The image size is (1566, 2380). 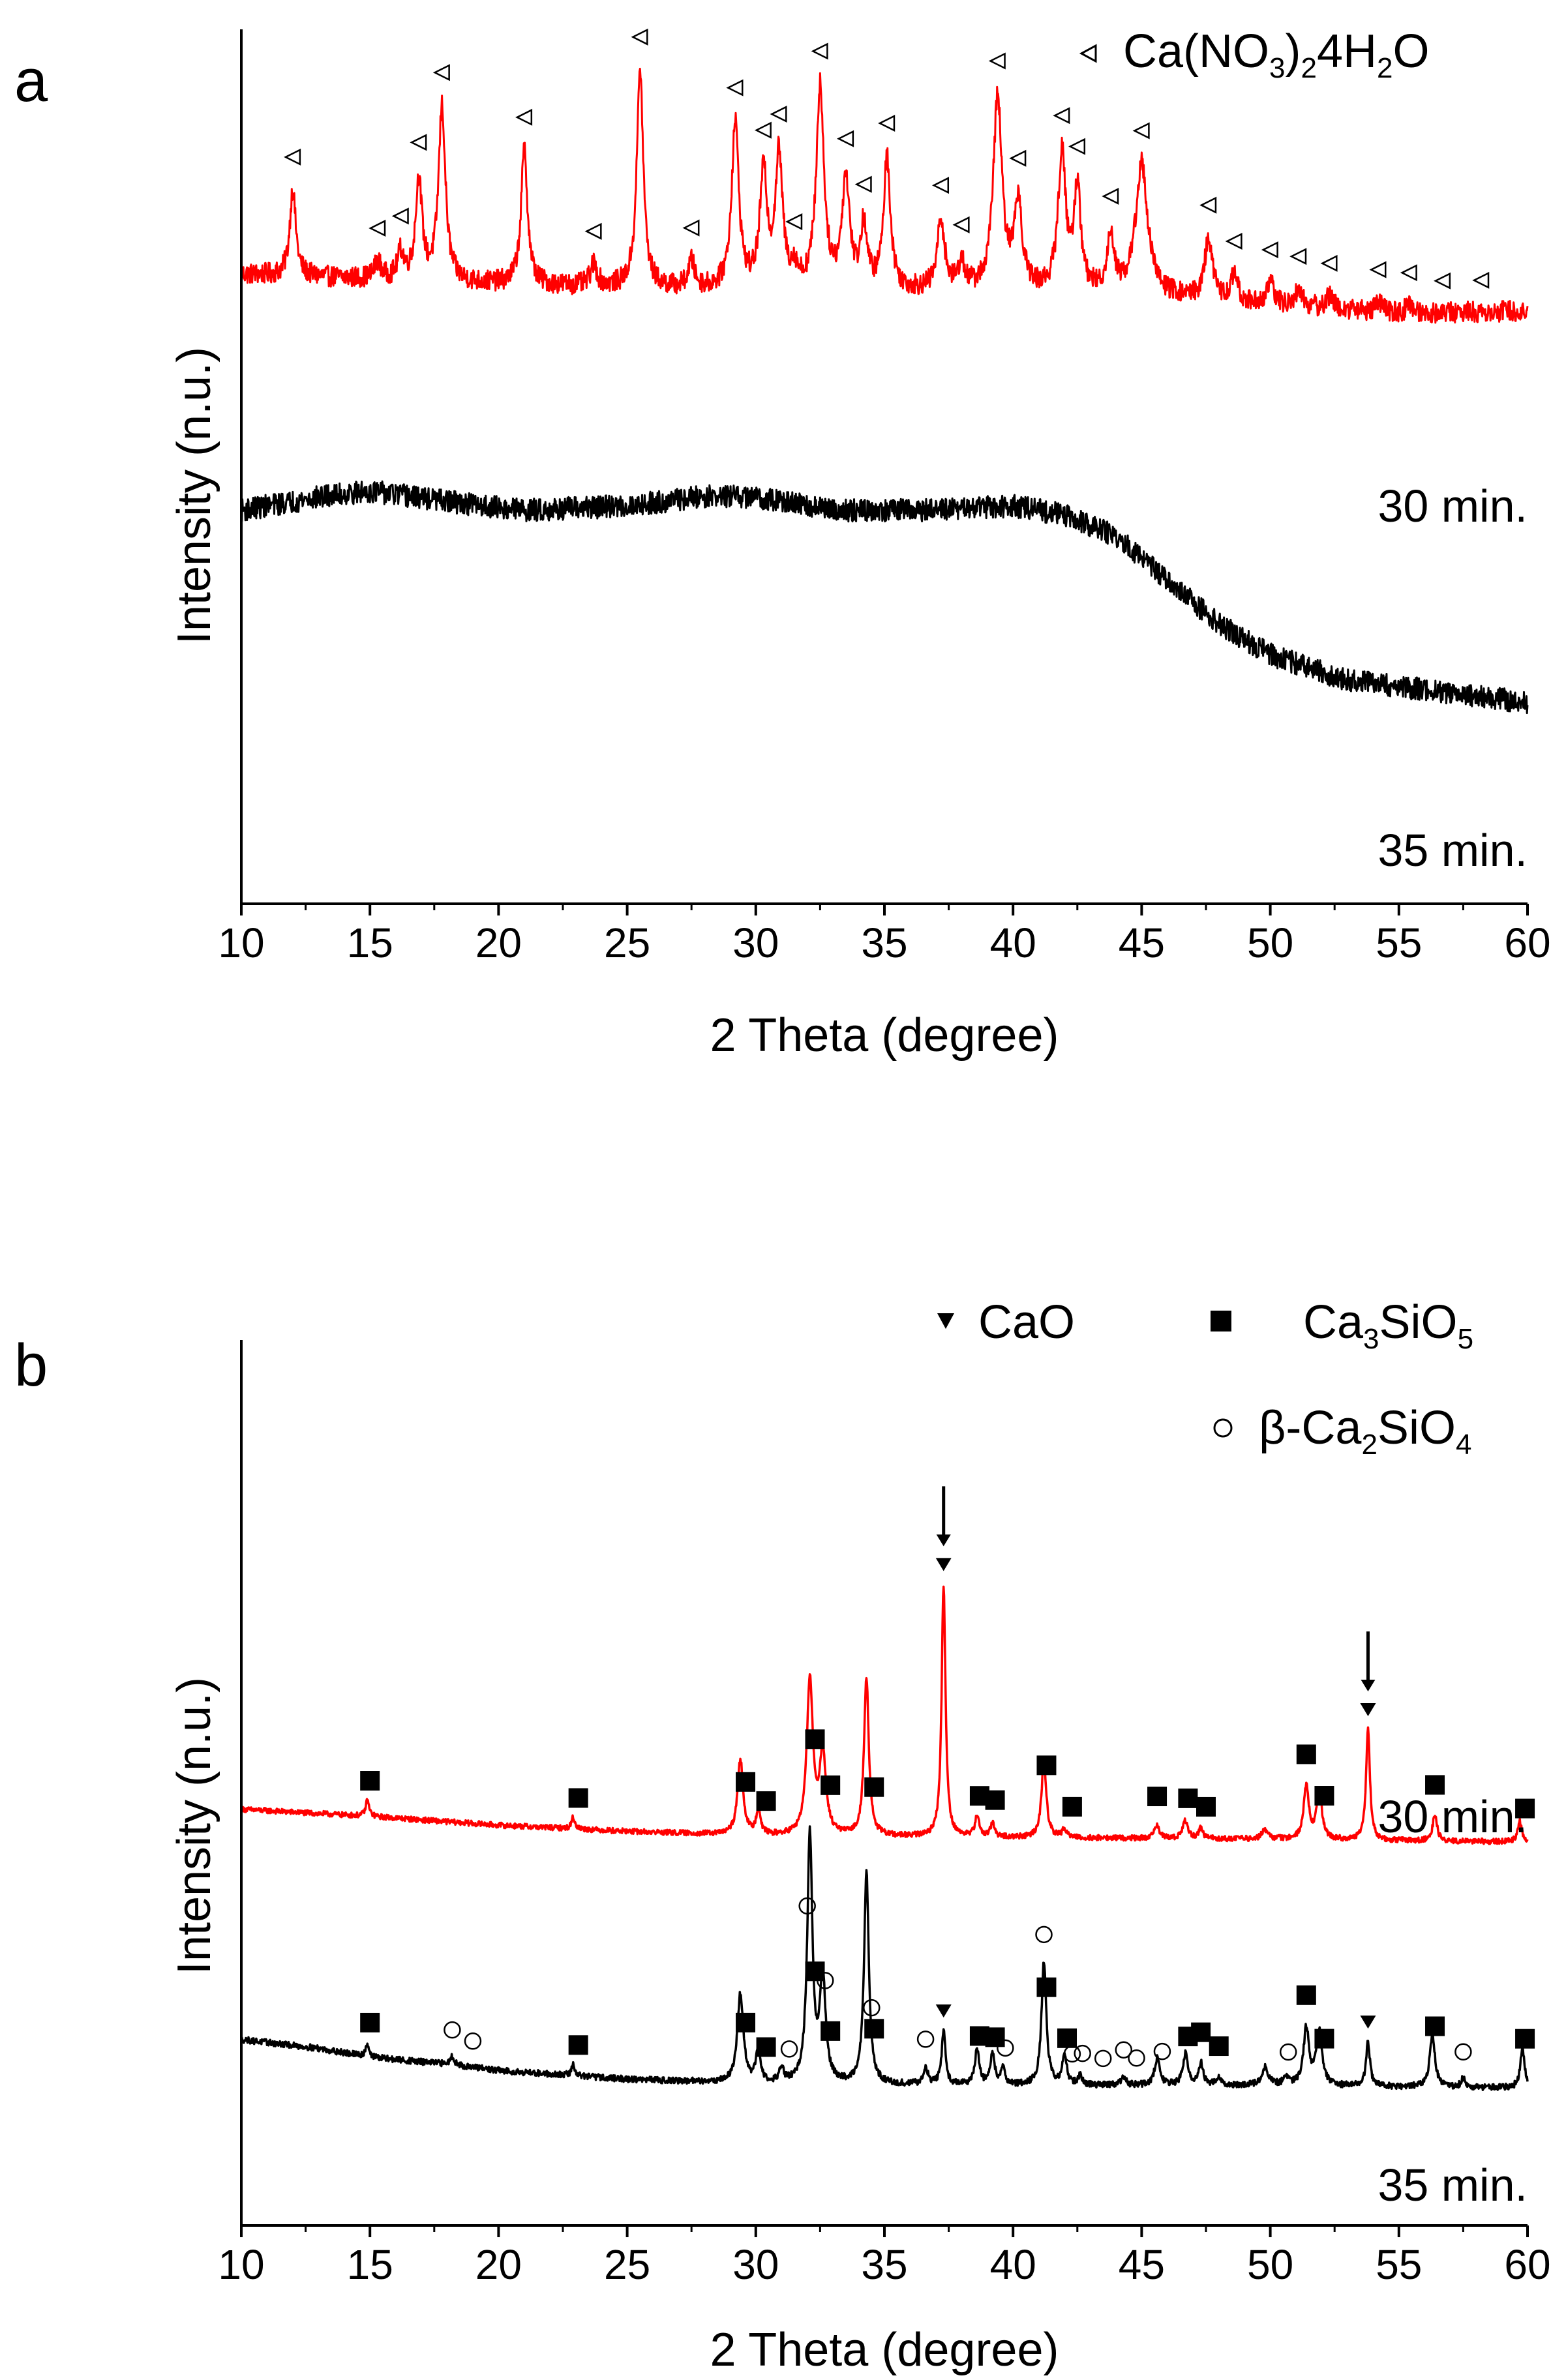 I want to click on legend-square-marker, so click(x=1221, y=1321).